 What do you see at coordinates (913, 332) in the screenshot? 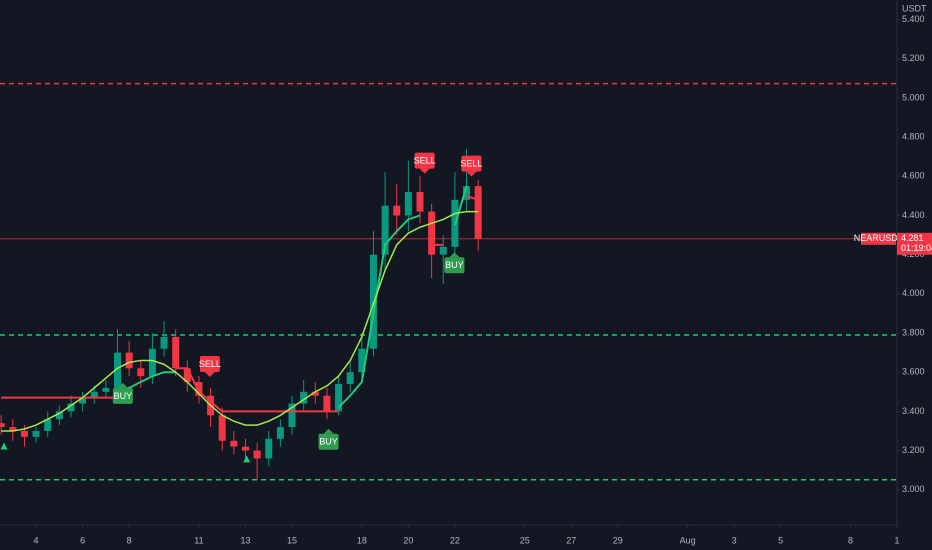
I see `y-tick-label: 3.800` at bounding box center [913, 332].